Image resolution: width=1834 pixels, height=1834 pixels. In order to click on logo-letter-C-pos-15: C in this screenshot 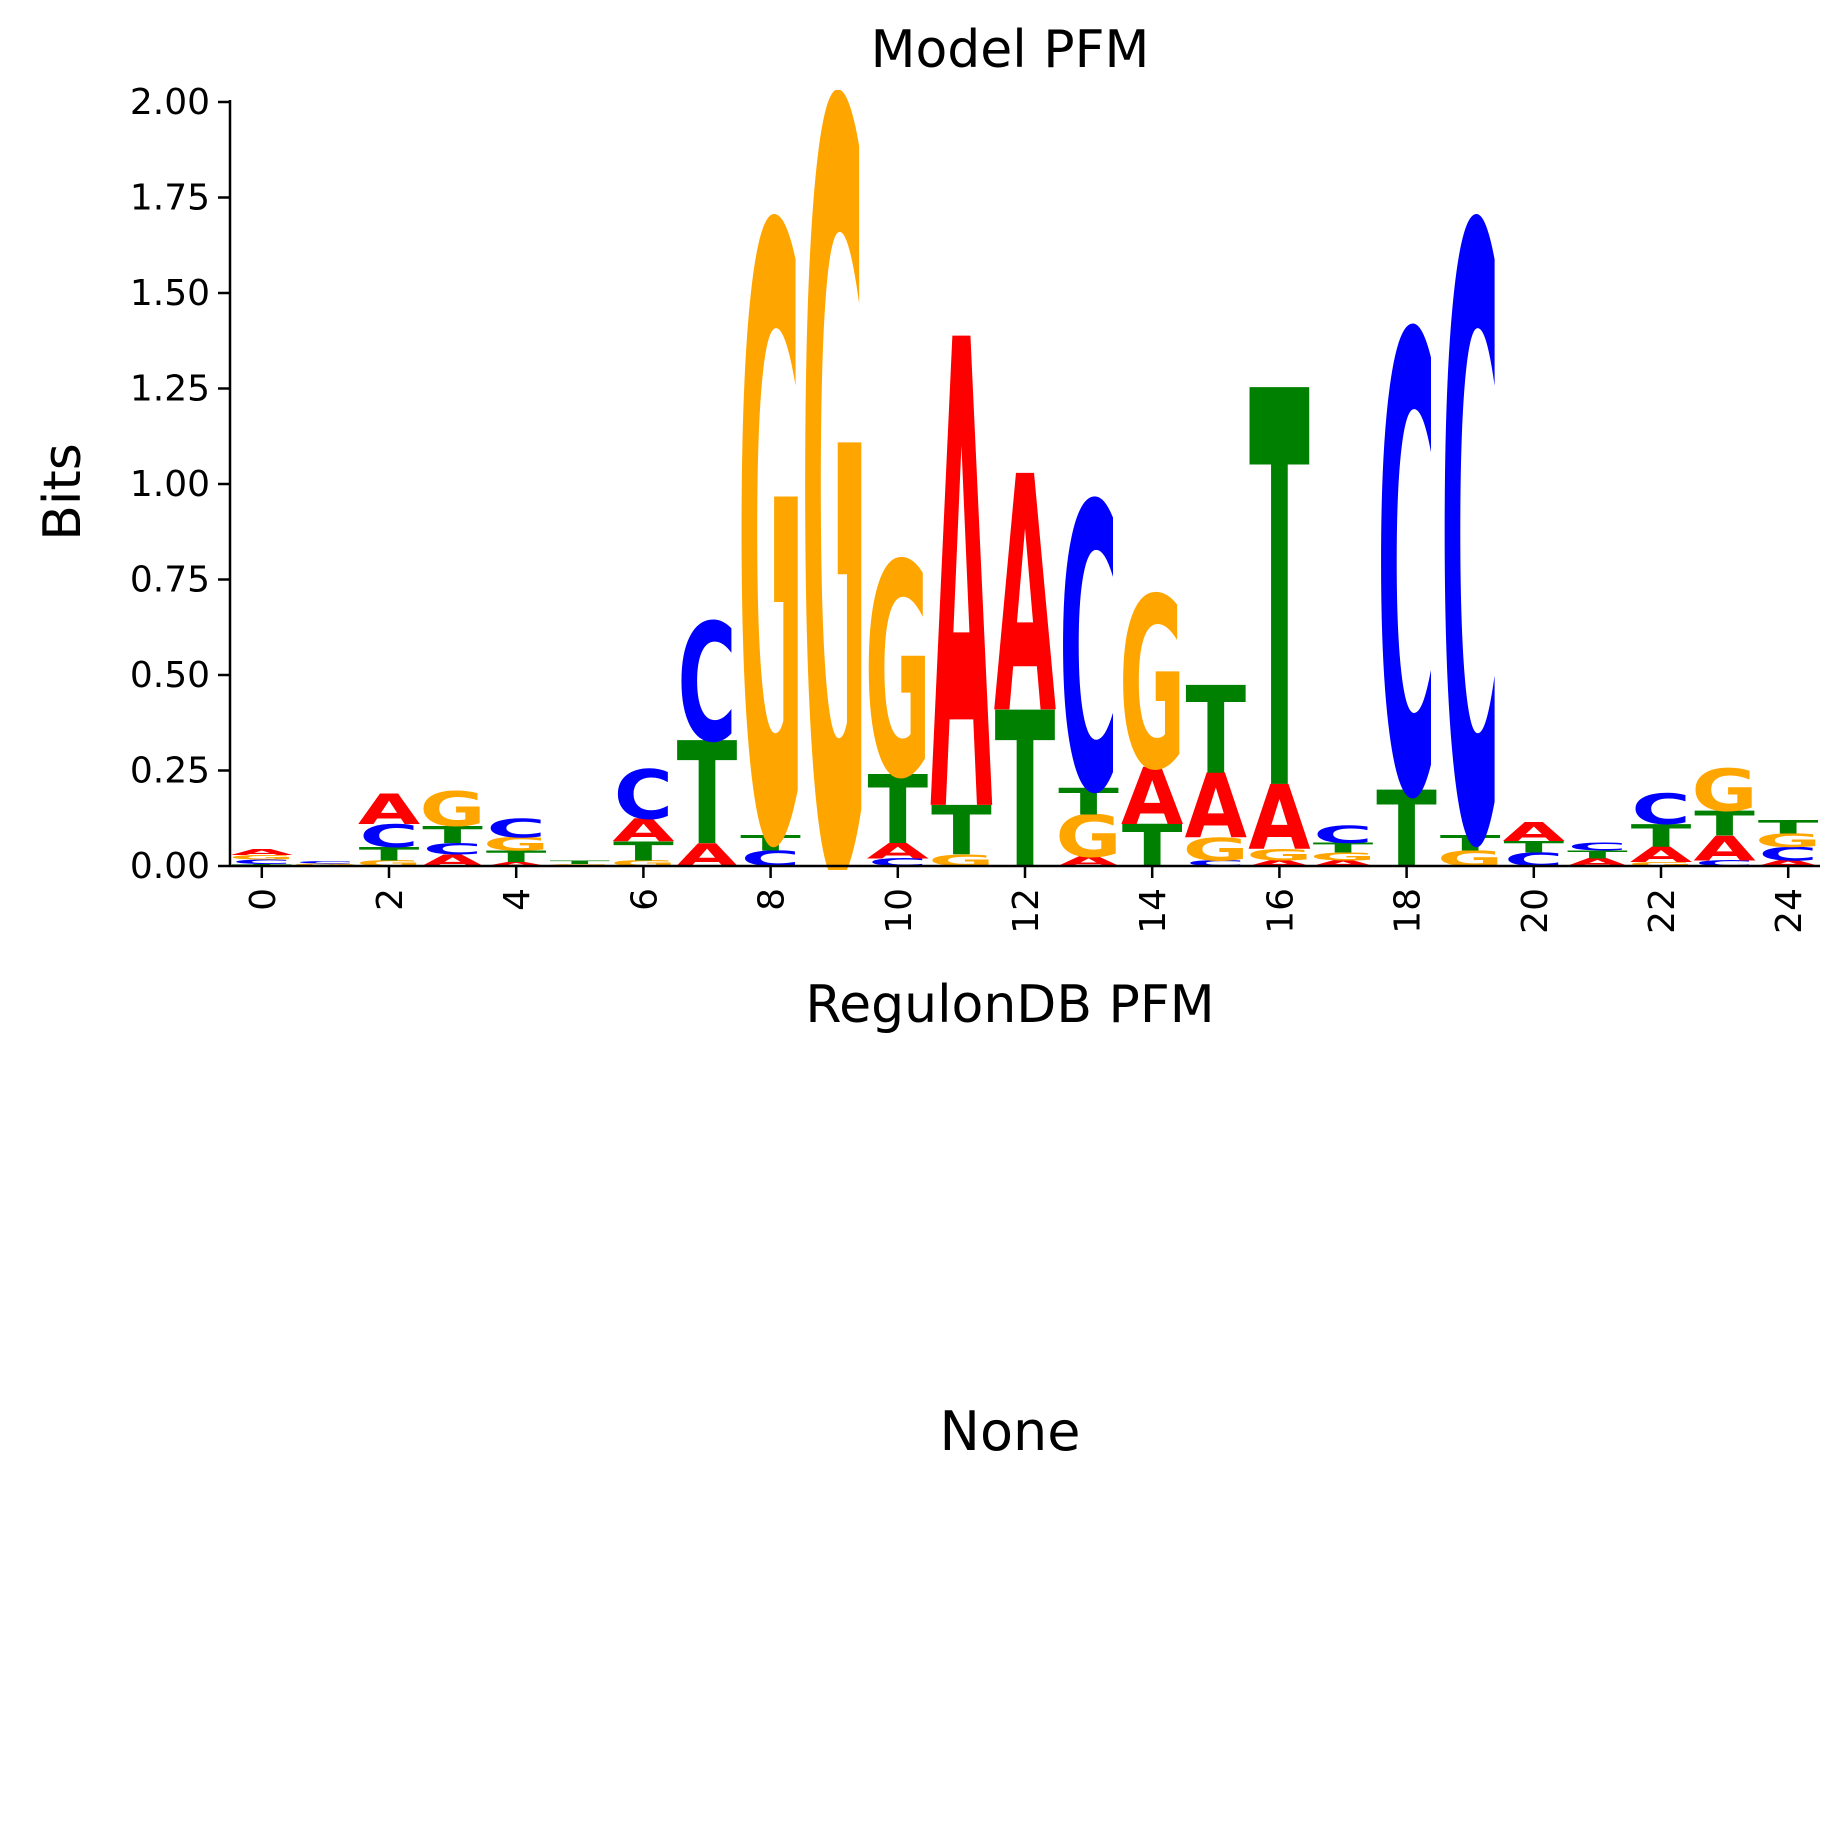, I will do `click(1215, 863)`.